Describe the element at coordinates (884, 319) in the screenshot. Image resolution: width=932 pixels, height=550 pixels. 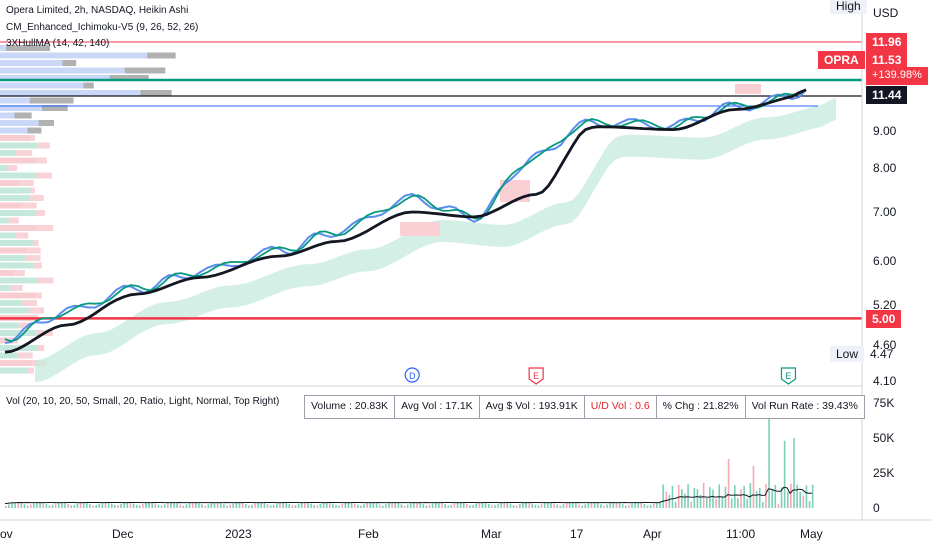
I see `support-price-tag: 5.00` at that location.